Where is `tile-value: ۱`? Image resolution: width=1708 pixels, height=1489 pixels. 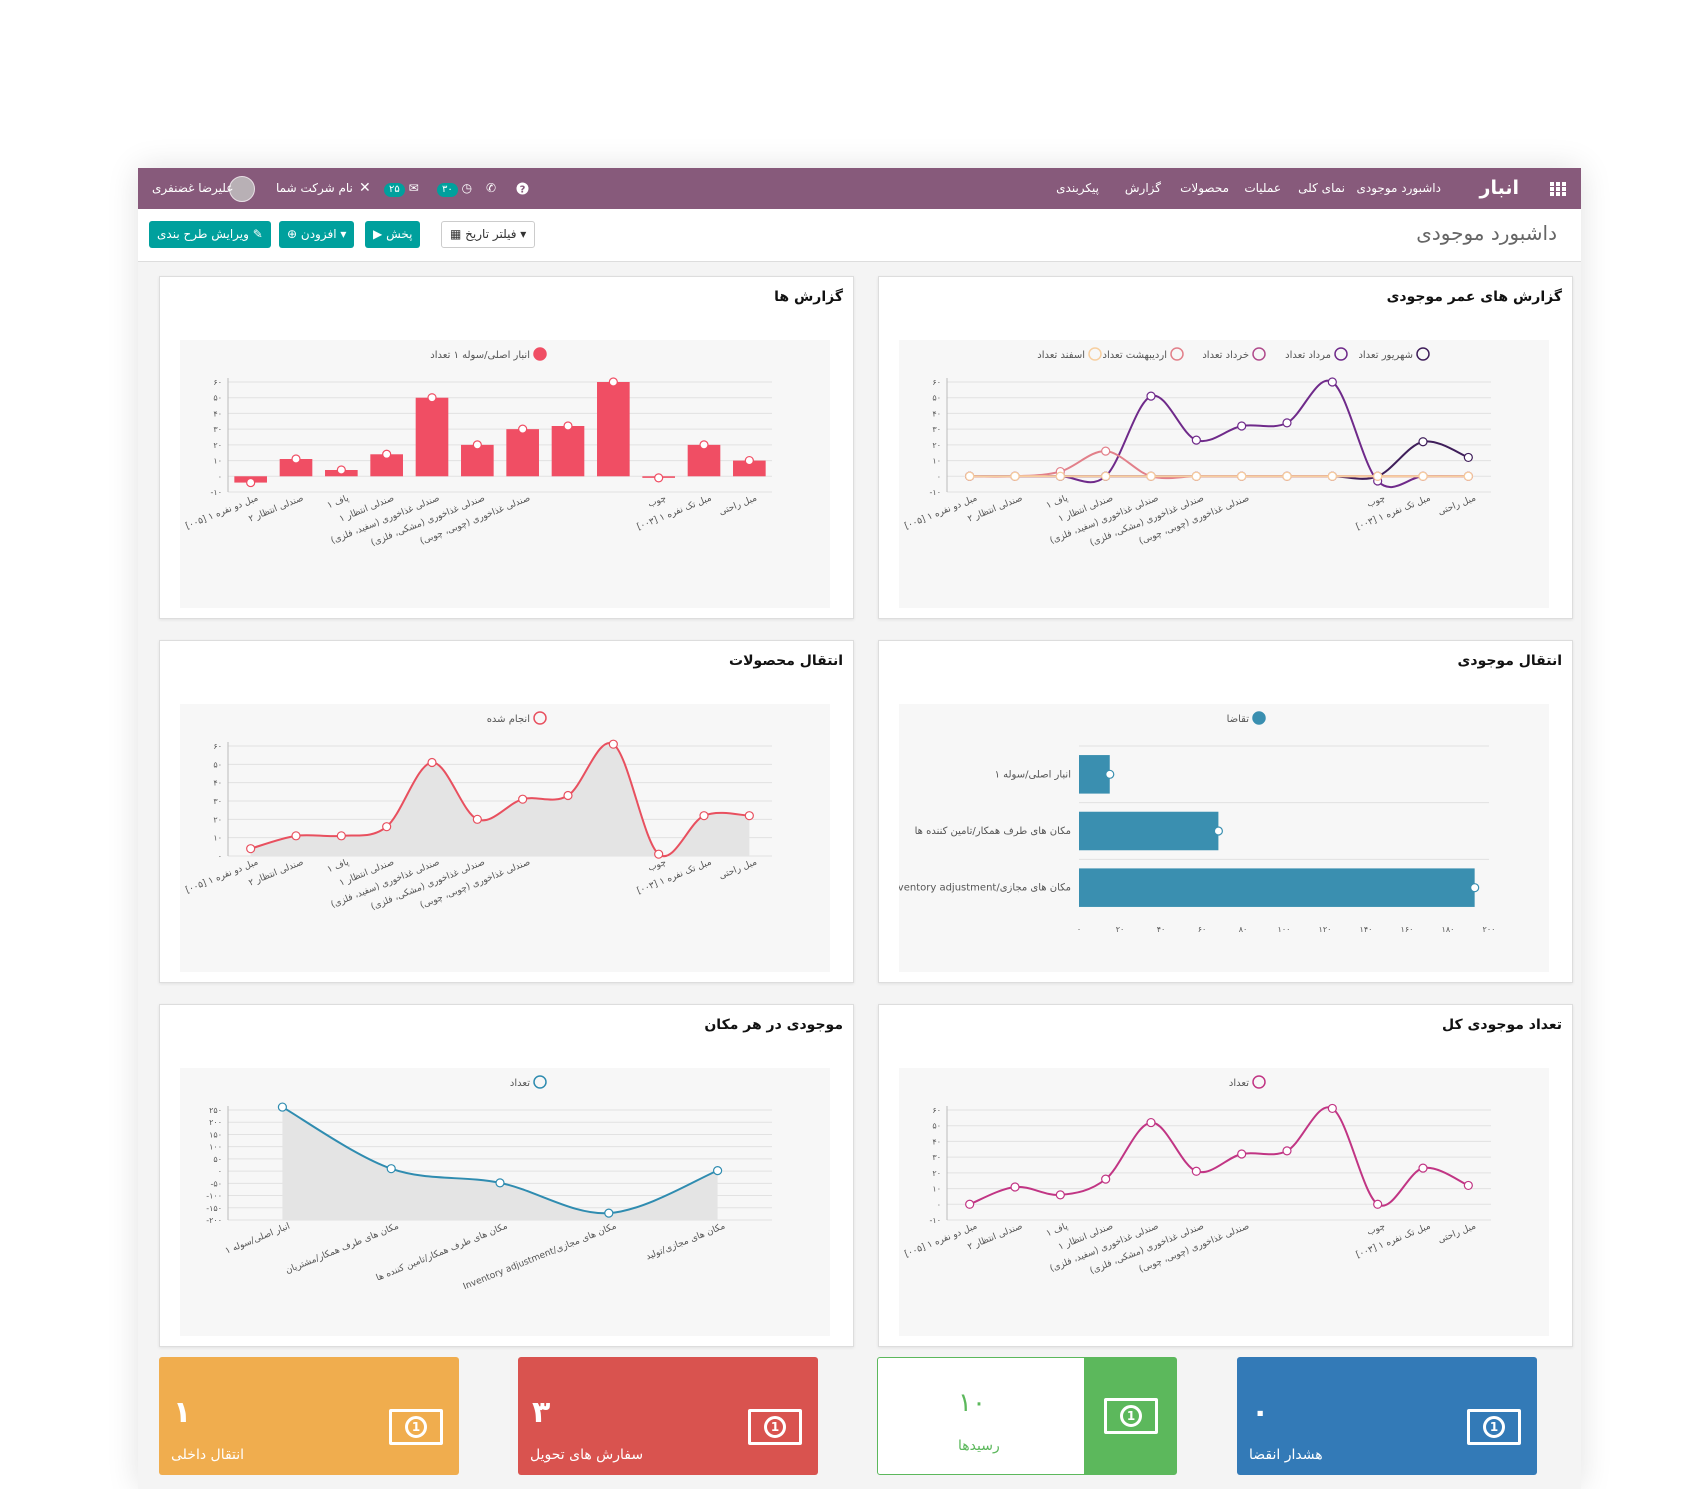 tile-value: ۱ is located at coordinates (182, 1412).